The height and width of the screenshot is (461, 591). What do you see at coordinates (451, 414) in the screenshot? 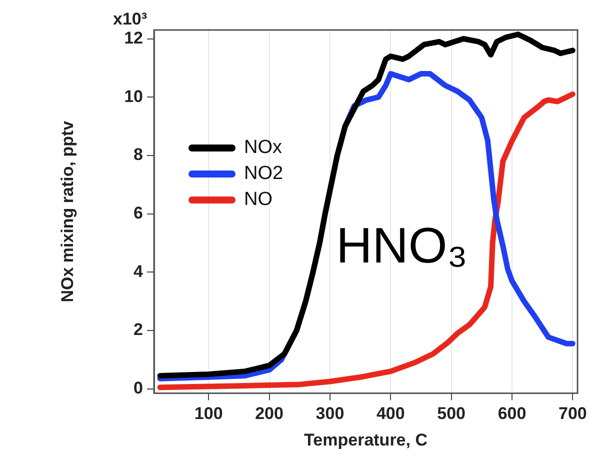
I see `x-tick-label: 500` at bounding box center [451, 414].